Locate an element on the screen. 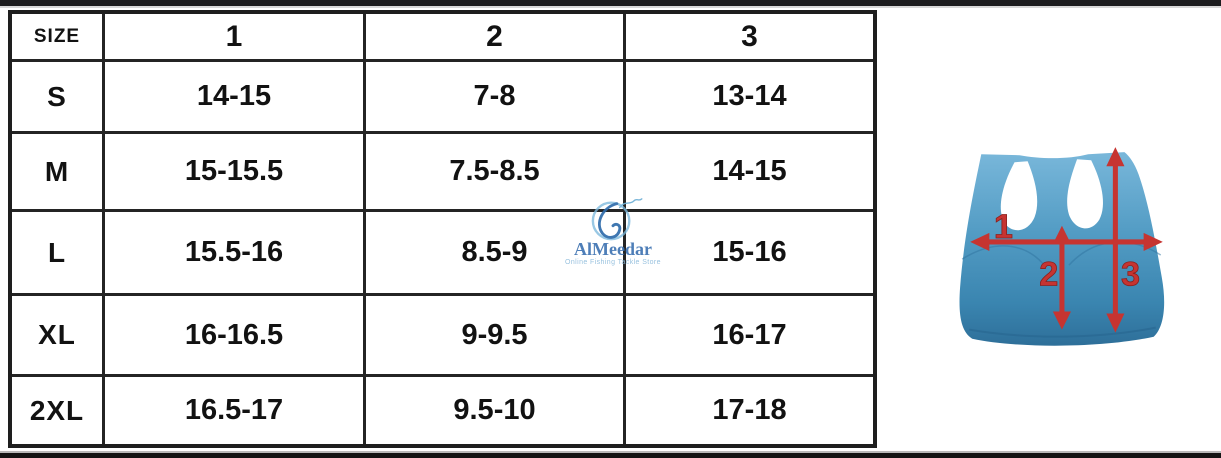 The width and height of the screenshot is (1221, 458). cell-m-2: 7.5-8.5 is located at coordinates (496, 173).